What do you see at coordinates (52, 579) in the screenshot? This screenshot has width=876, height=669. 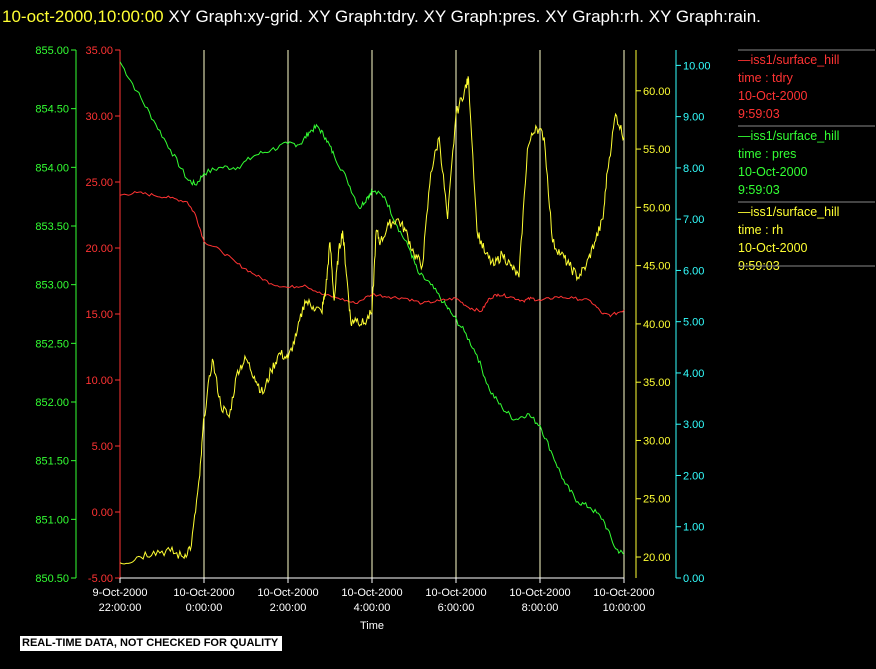 I see `pres-axis-tick-label: 850.50` at bounding box center [52, 579].